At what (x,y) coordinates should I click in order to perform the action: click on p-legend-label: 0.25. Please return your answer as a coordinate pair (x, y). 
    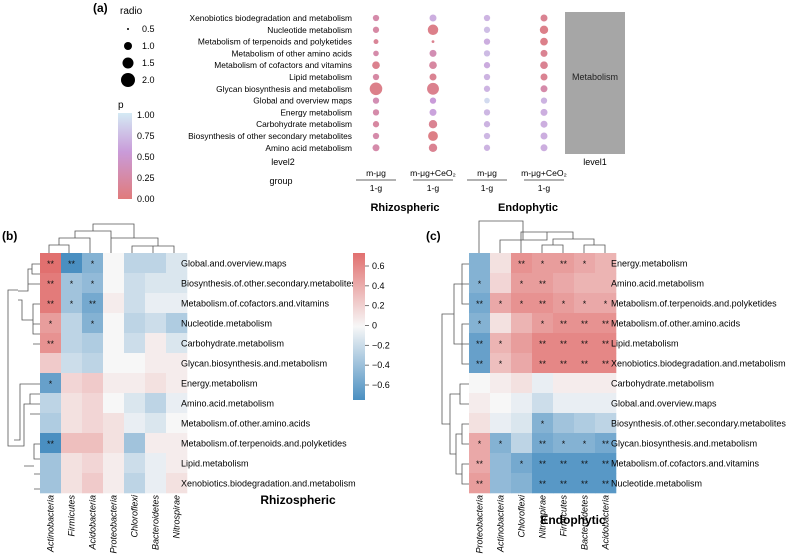
    Looking at the image, I should click on (146, 178).